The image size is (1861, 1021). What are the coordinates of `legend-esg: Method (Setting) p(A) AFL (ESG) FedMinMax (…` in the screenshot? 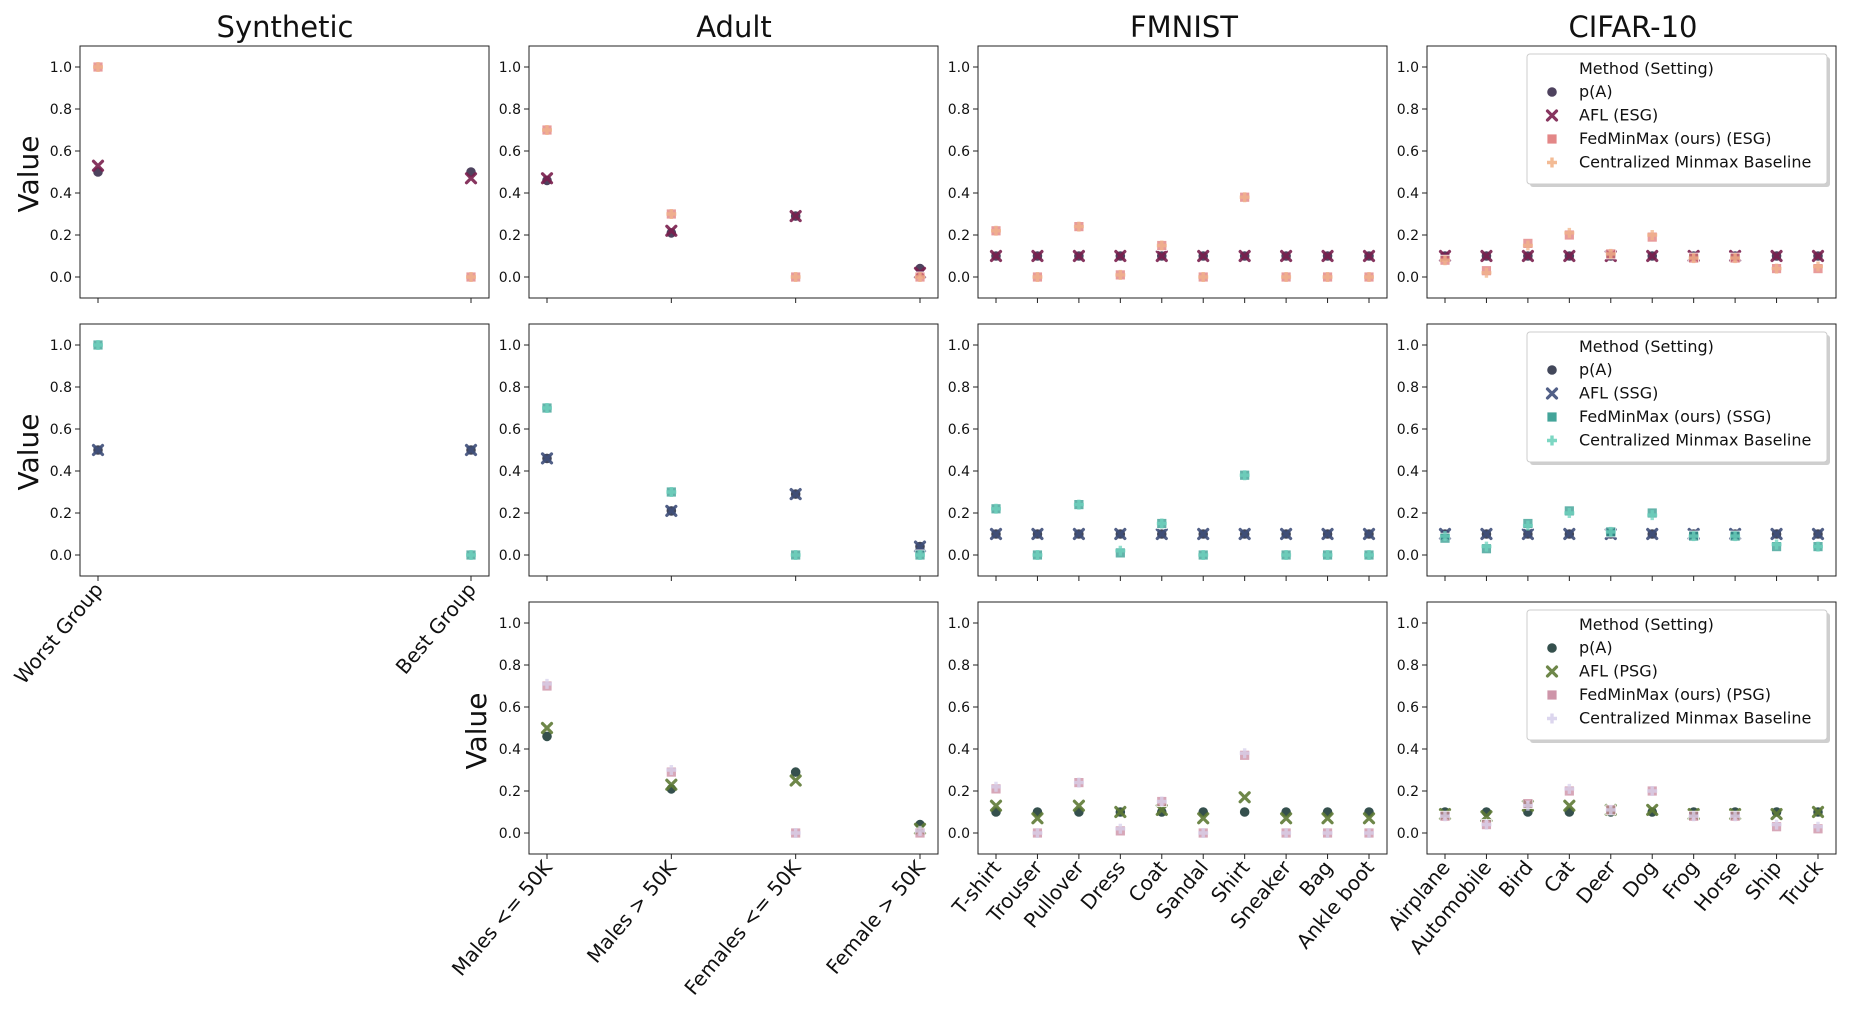 It's located at (1678, 120).